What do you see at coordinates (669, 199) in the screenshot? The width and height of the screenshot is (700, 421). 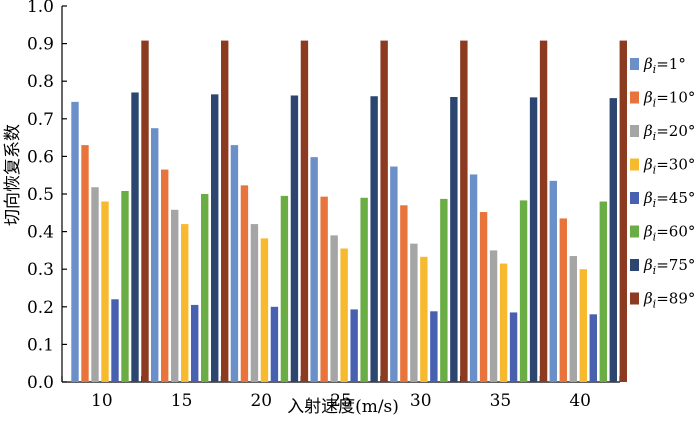 I see `legend-label: βi=45°` at bounding box center [669, 199].